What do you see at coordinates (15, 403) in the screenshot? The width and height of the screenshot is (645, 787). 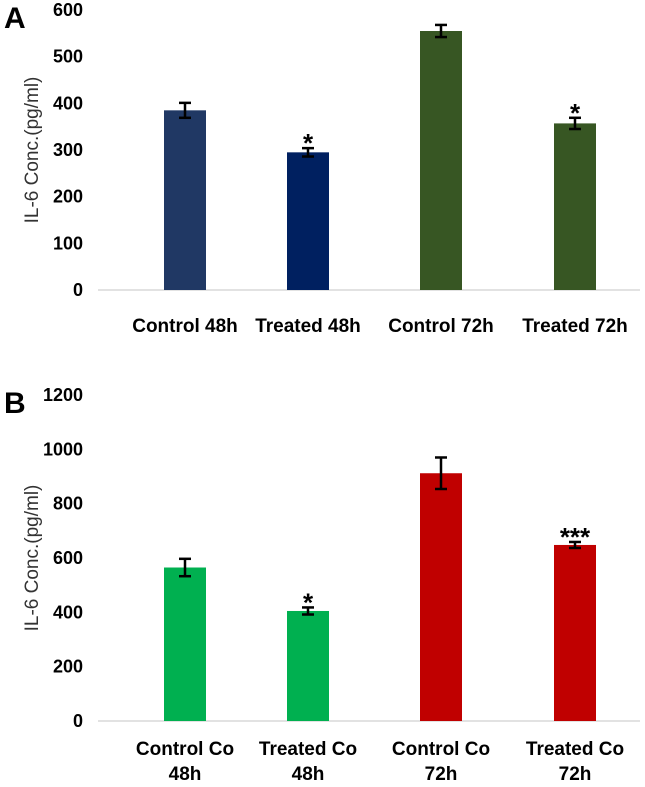 I see `panel-letter-B: B` at bounding box center [15, 403].